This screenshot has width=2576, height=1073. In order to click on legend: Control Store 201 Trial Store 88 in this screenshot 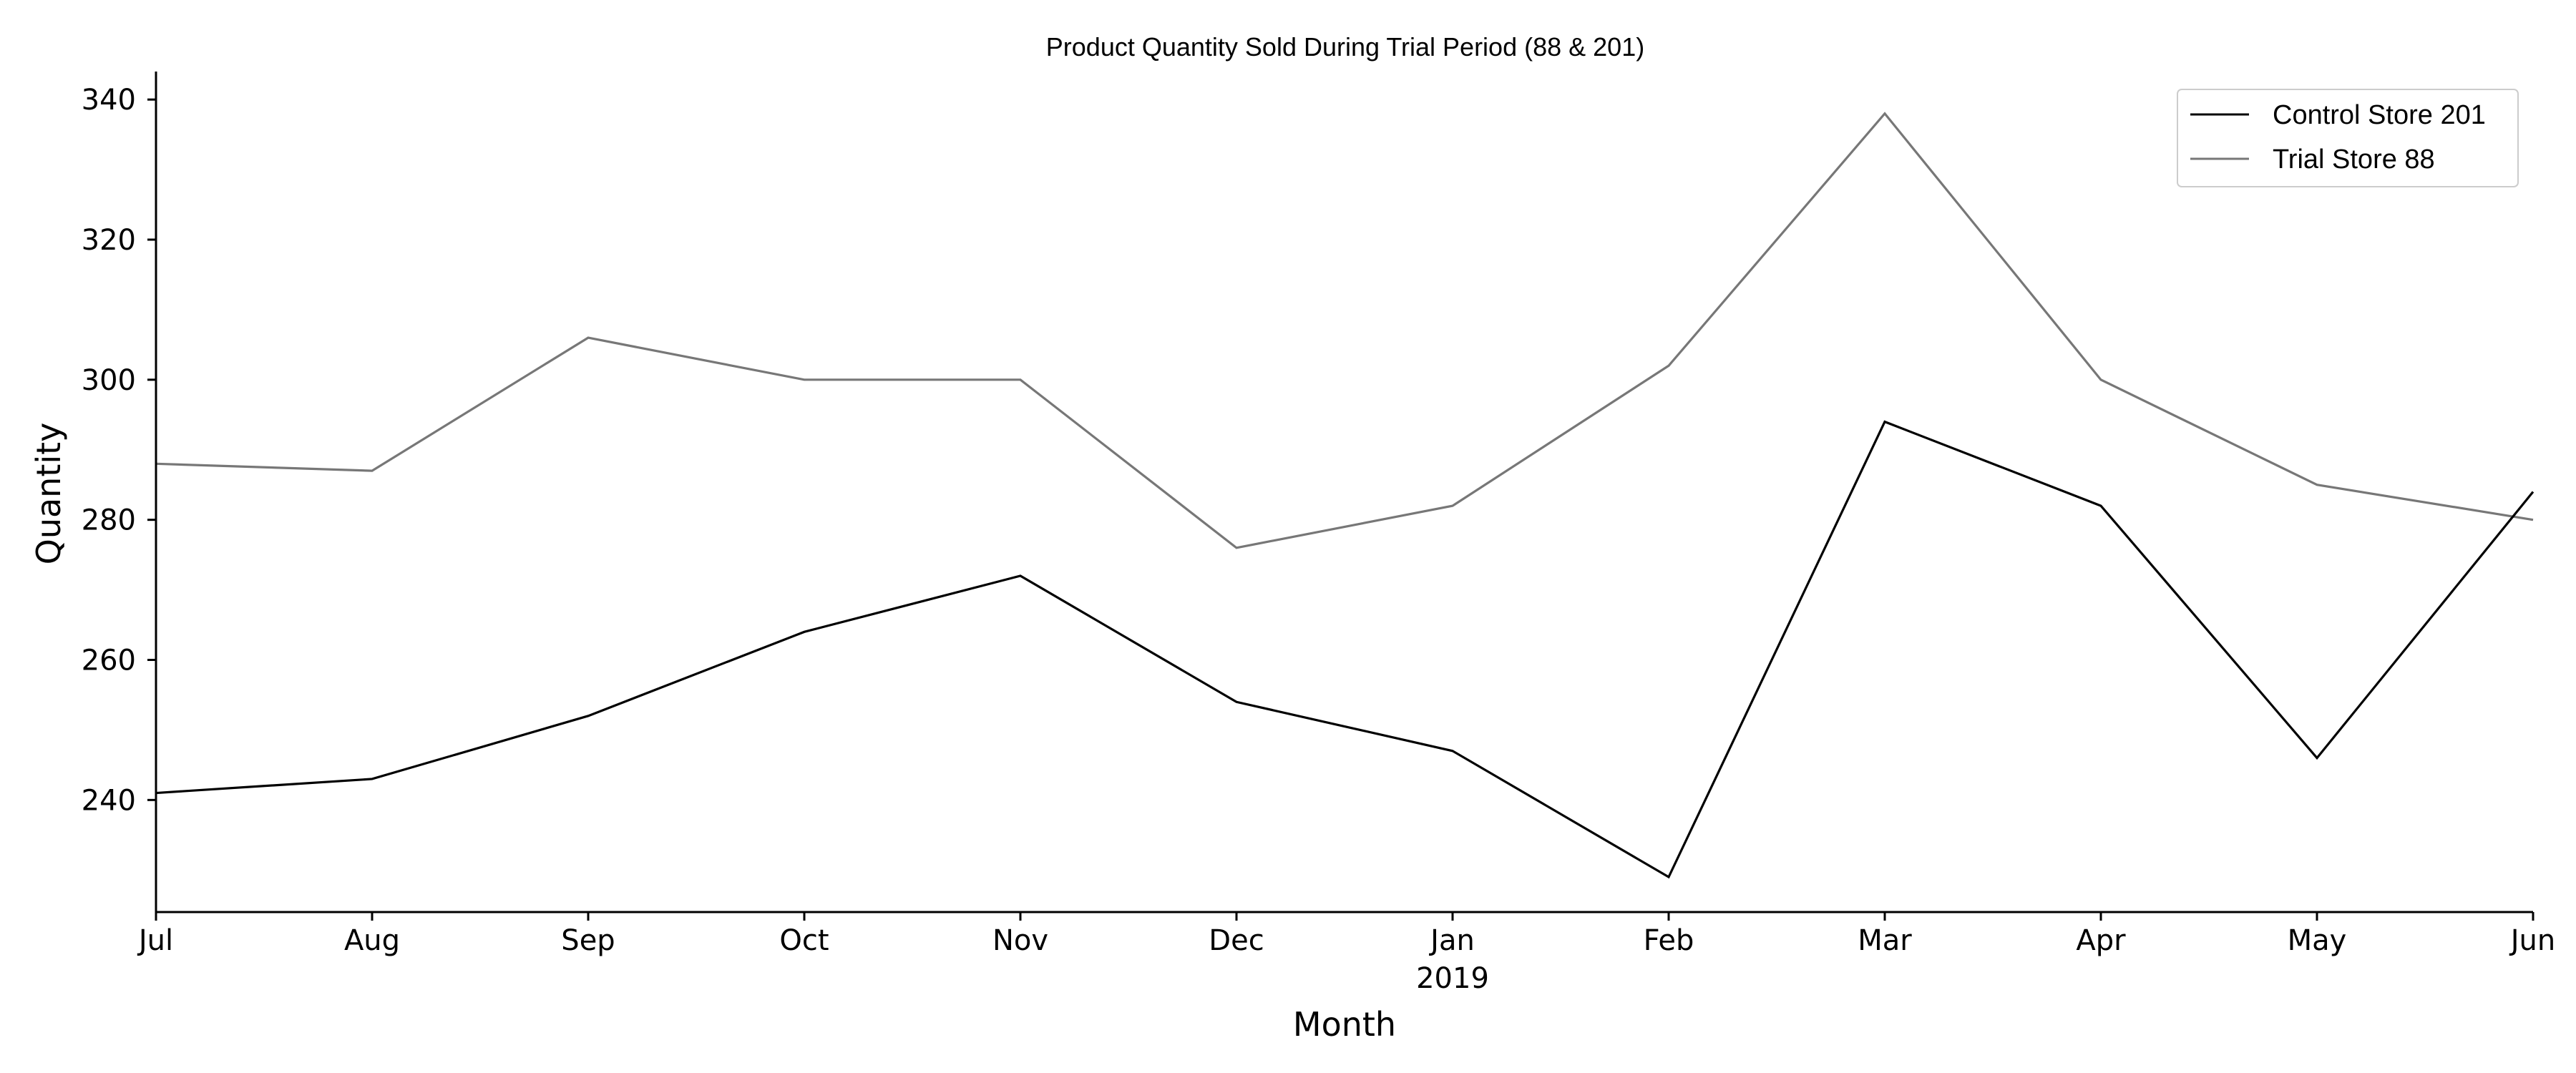, I will do `click(2348, 138)`.